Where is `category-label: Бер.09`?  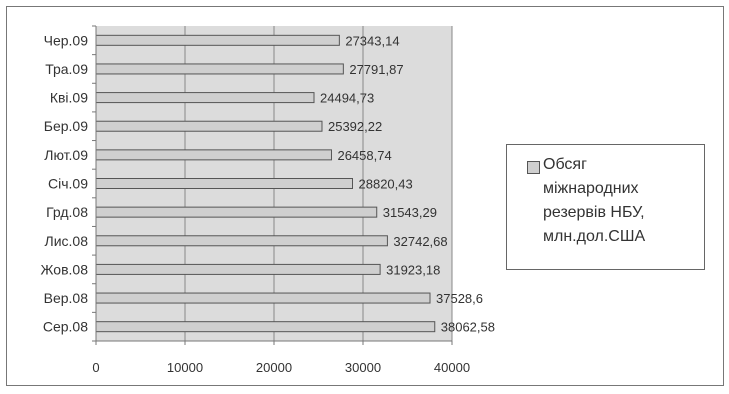
category-label: Бер.09 is located at coordinates (66, 126).